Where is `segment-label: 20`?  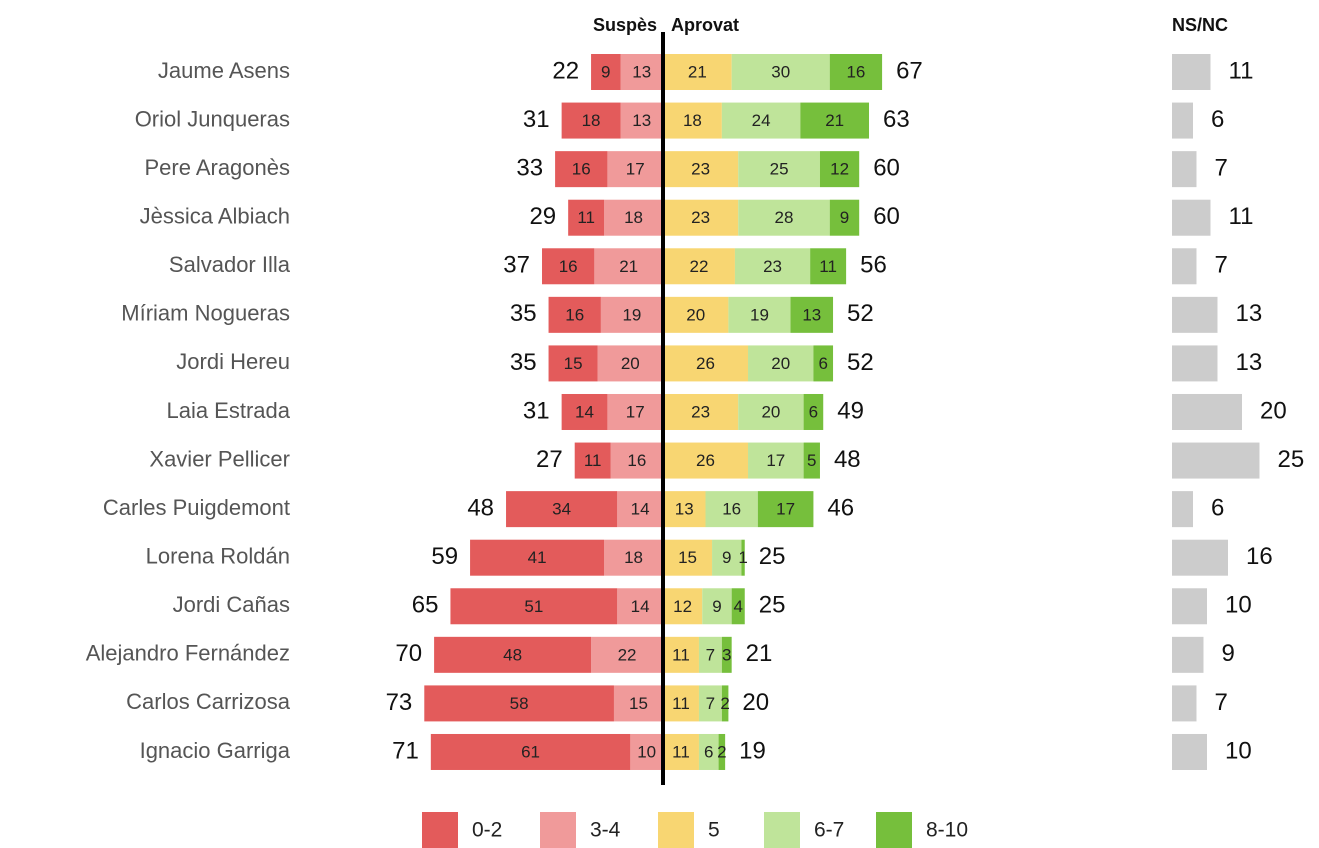
segment-label: 20 is located at coordinates (780, 363).